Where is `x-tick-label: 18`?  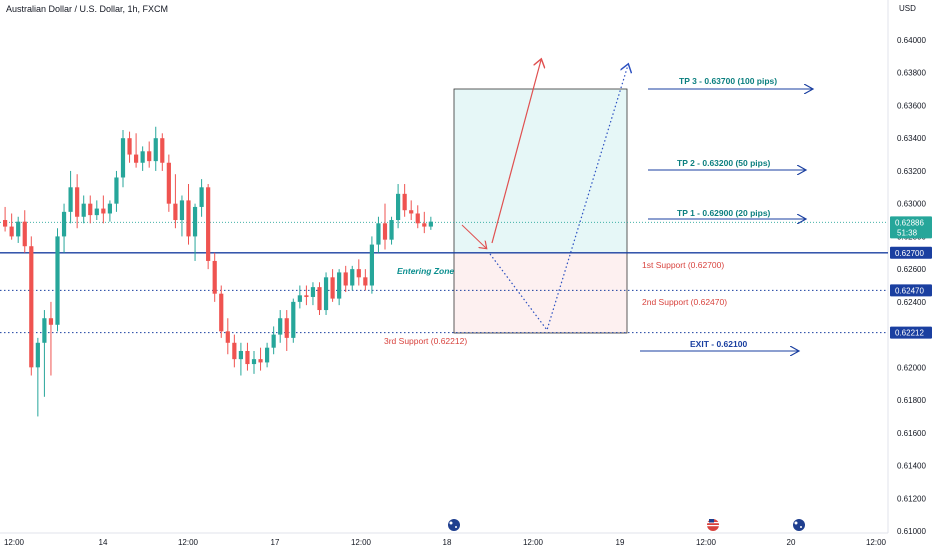 x-tick-label: 18 is located at coordinates (447, 542).